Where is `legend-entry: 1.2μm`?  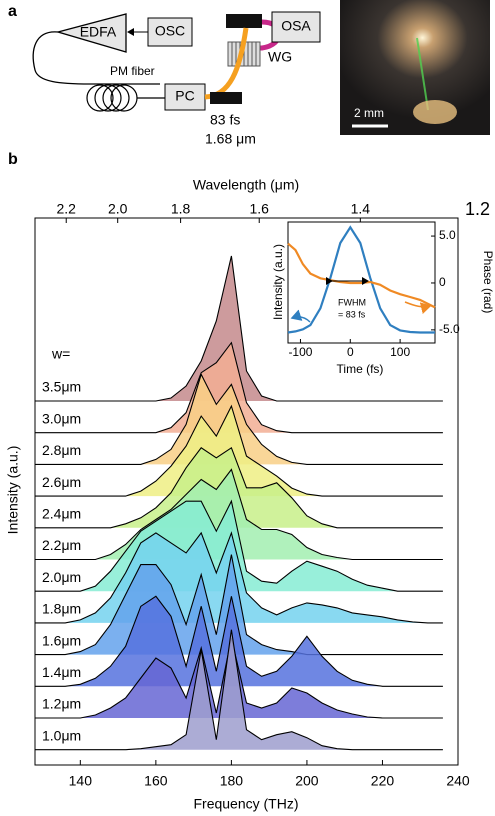 legend-entry: 1.2μm is located at coordinates (61, 704).